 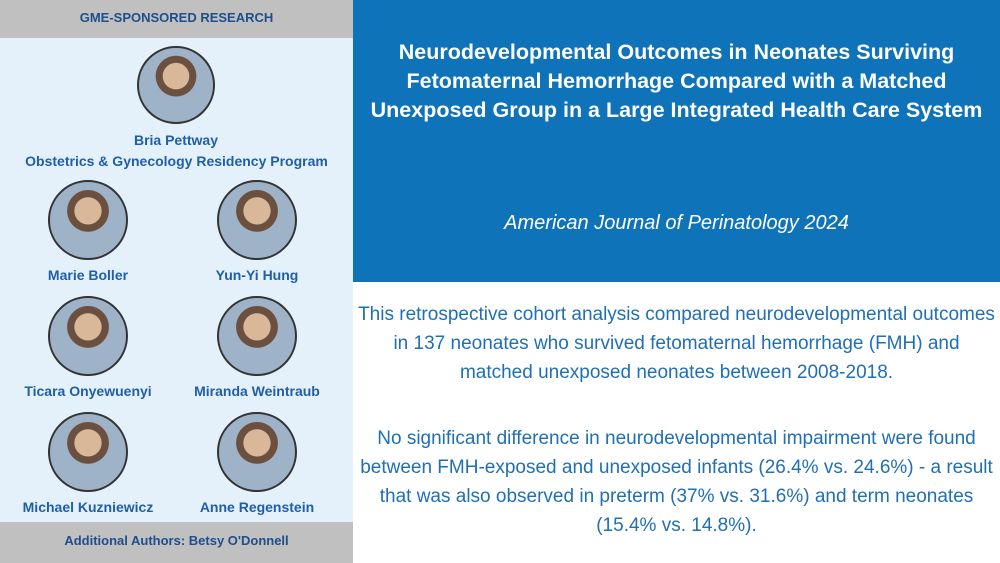 I want to click on journal: American Journal of Perinatology 2024, so click(x=676, y=223).